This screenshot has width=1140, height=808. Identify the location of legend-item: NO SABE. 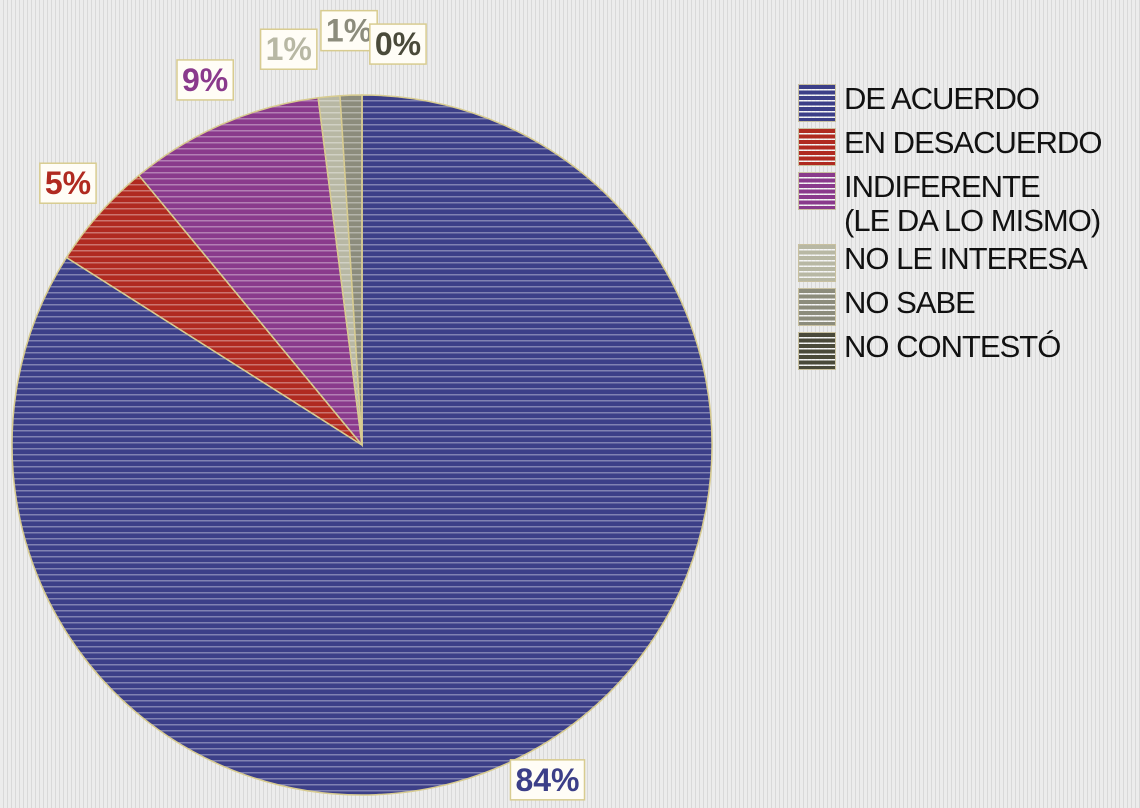
(968, 306).